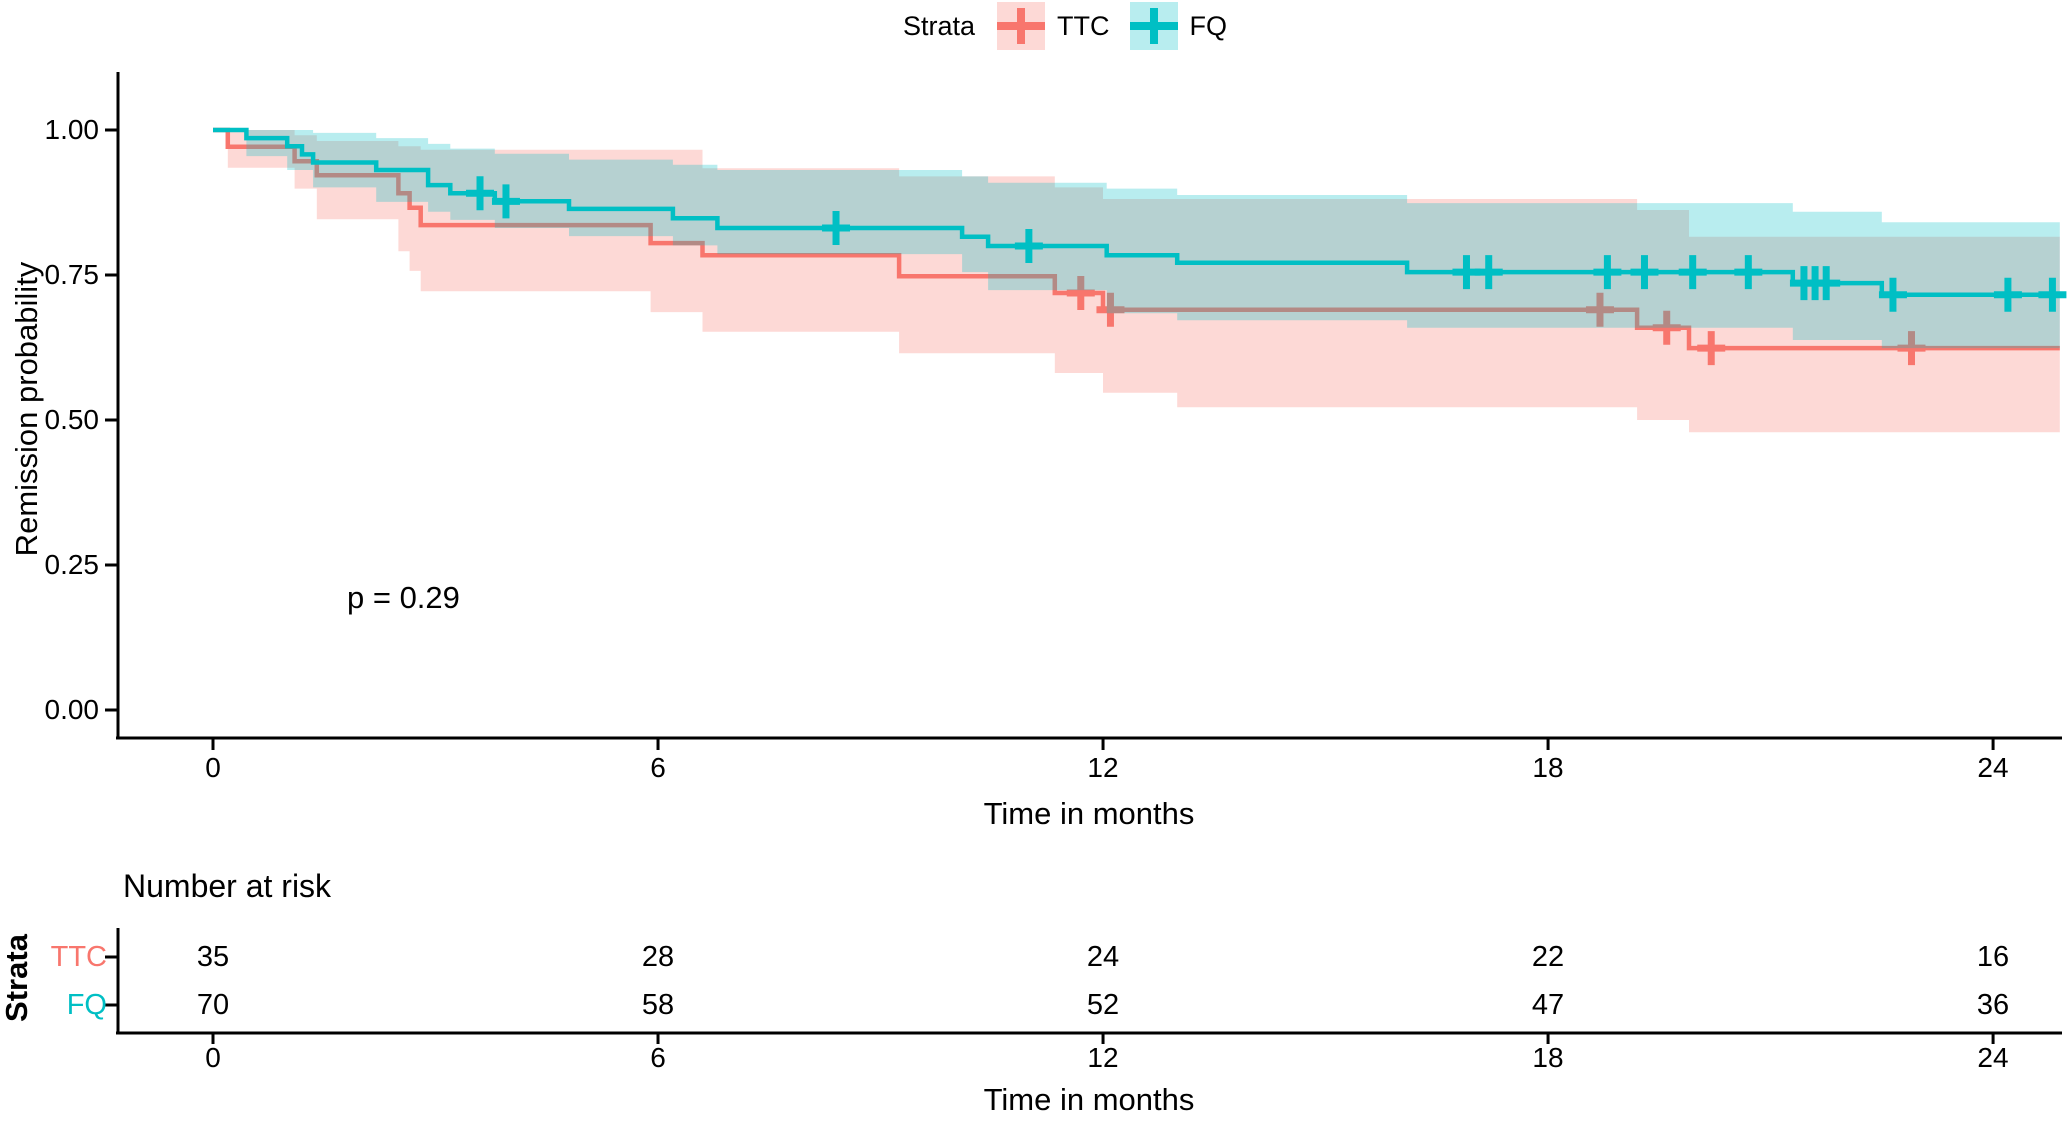 This screenshot has width=2067, height=1122. Describe the element at coordinates (213, 957) in the screenshot. I see `risk-count-ttc-0: 35` at that location.